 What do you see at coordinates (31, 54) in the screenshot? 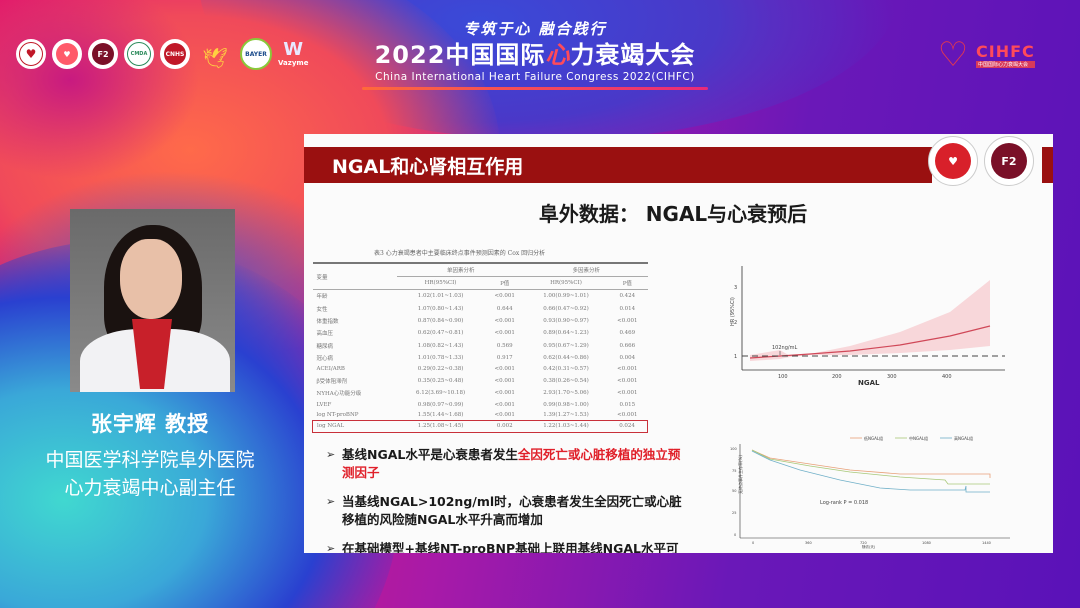
I see `partner-logo-1: ♥` at bounding box center [31, 54].